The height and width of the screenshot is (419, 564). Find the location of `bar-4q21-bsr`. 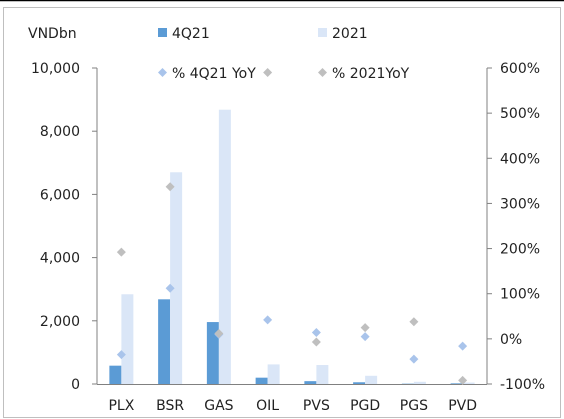

bar-4q21-bsr is located at coordinates (164, 341).